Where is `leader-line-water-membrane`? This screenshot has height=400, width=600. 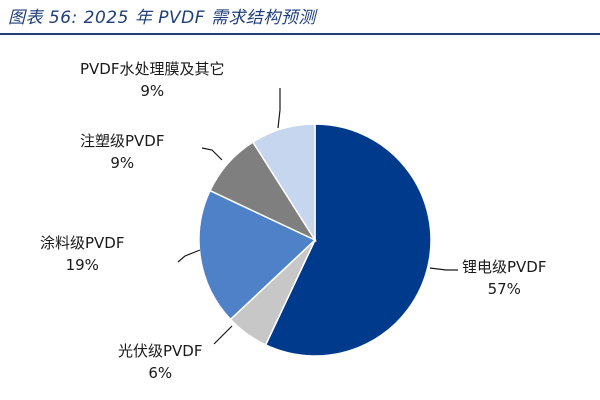 leader-line-water-membrane is located at coordinates (279, 108).